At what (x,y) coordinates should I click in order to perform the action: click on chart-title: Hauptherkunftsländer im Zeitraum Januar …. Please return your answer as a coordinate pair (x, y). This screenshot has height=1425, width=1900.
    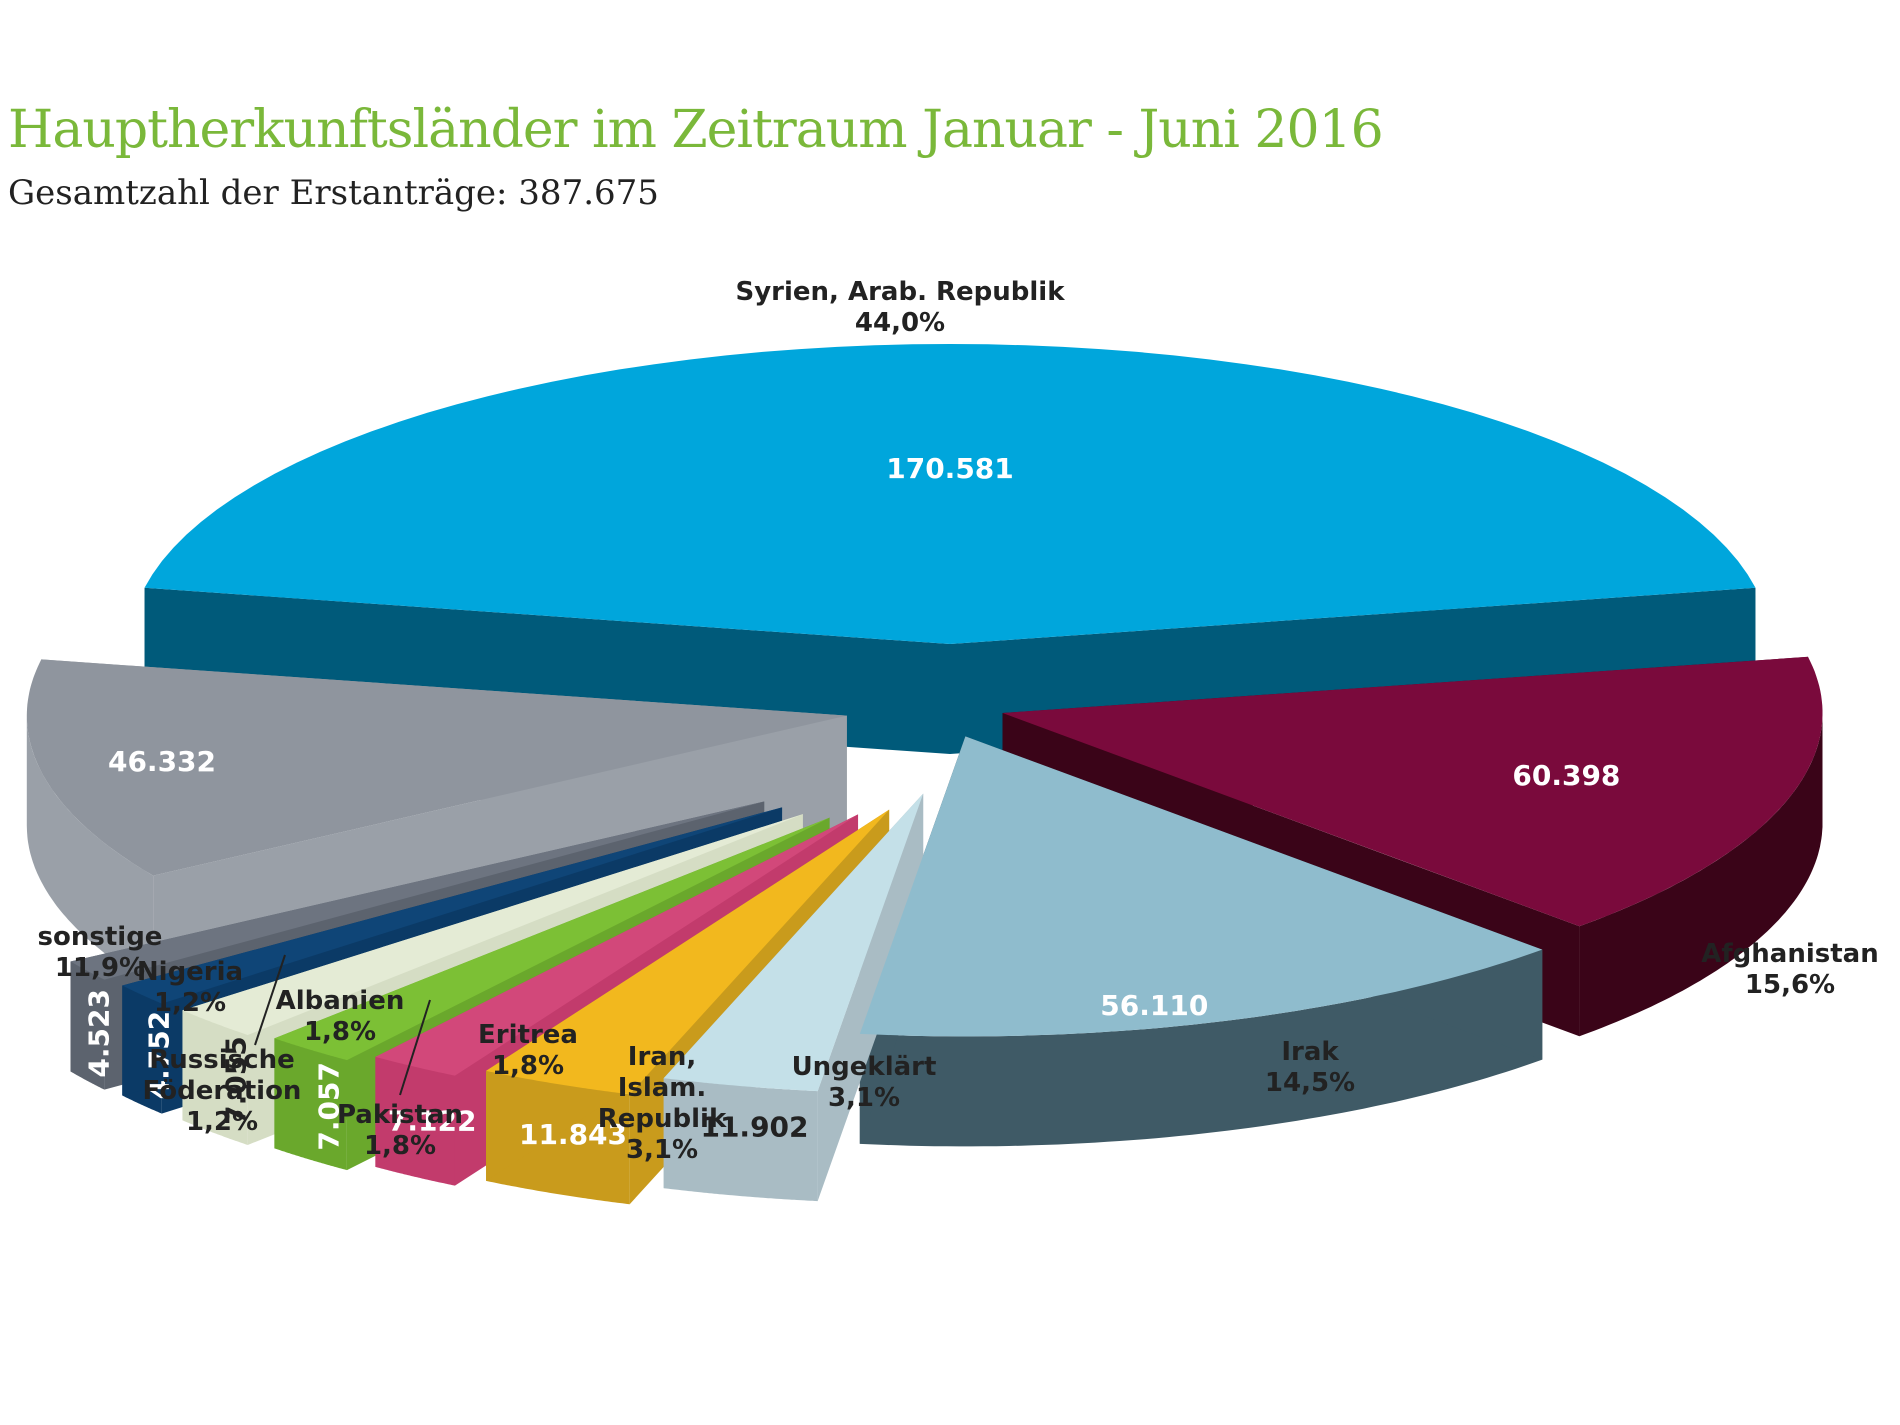
    Looking at the image, I should click on (696, 130).